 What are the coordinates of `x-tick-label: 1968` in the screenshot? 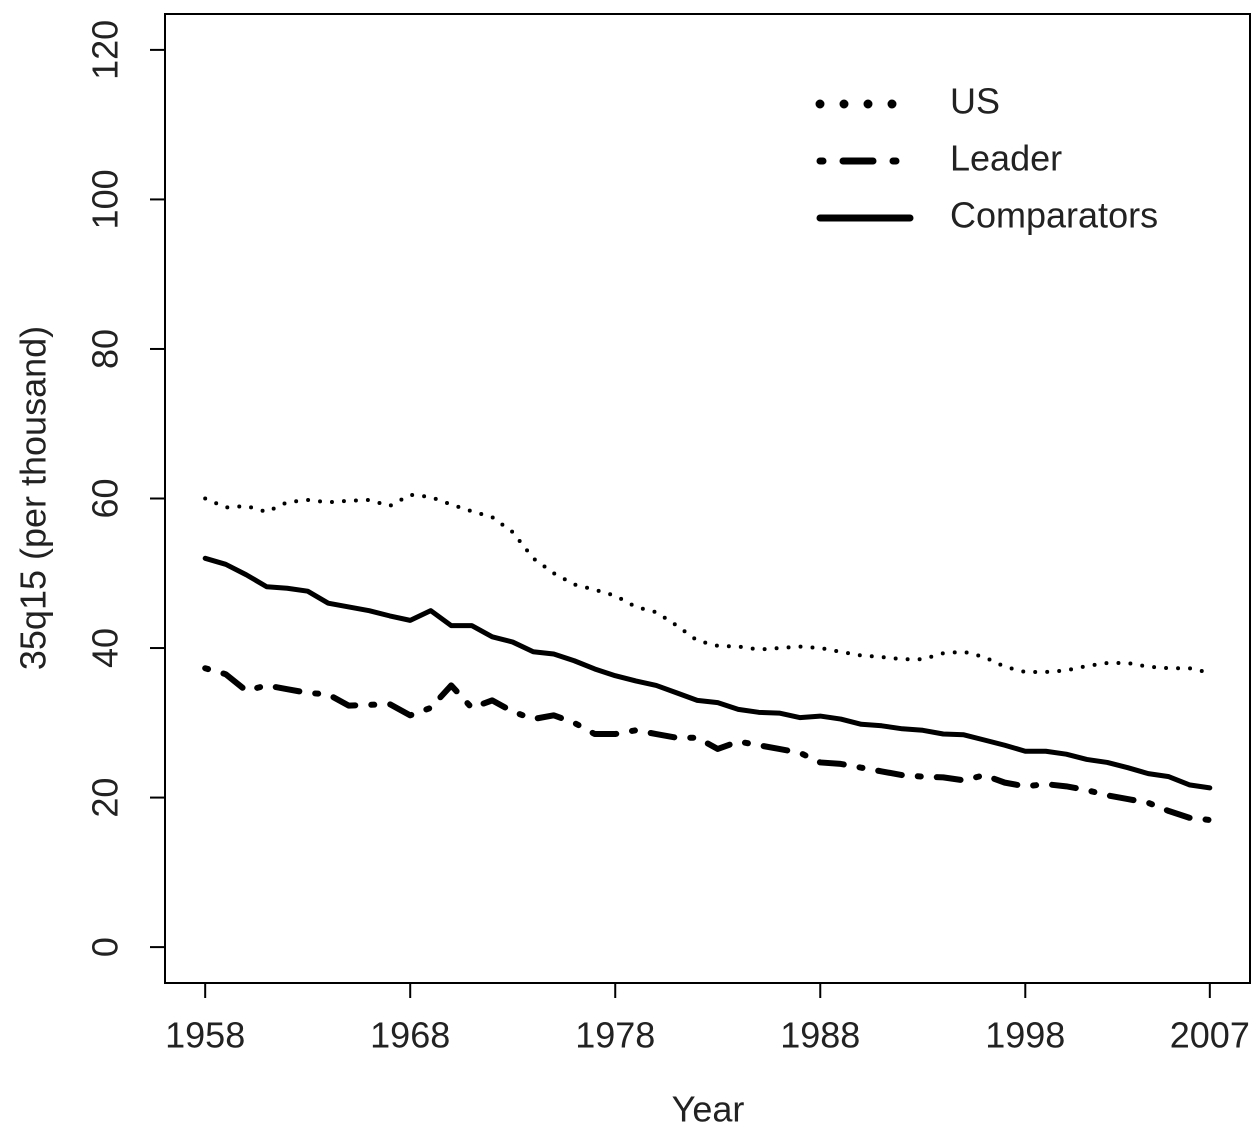 It's located at (410, 1035).